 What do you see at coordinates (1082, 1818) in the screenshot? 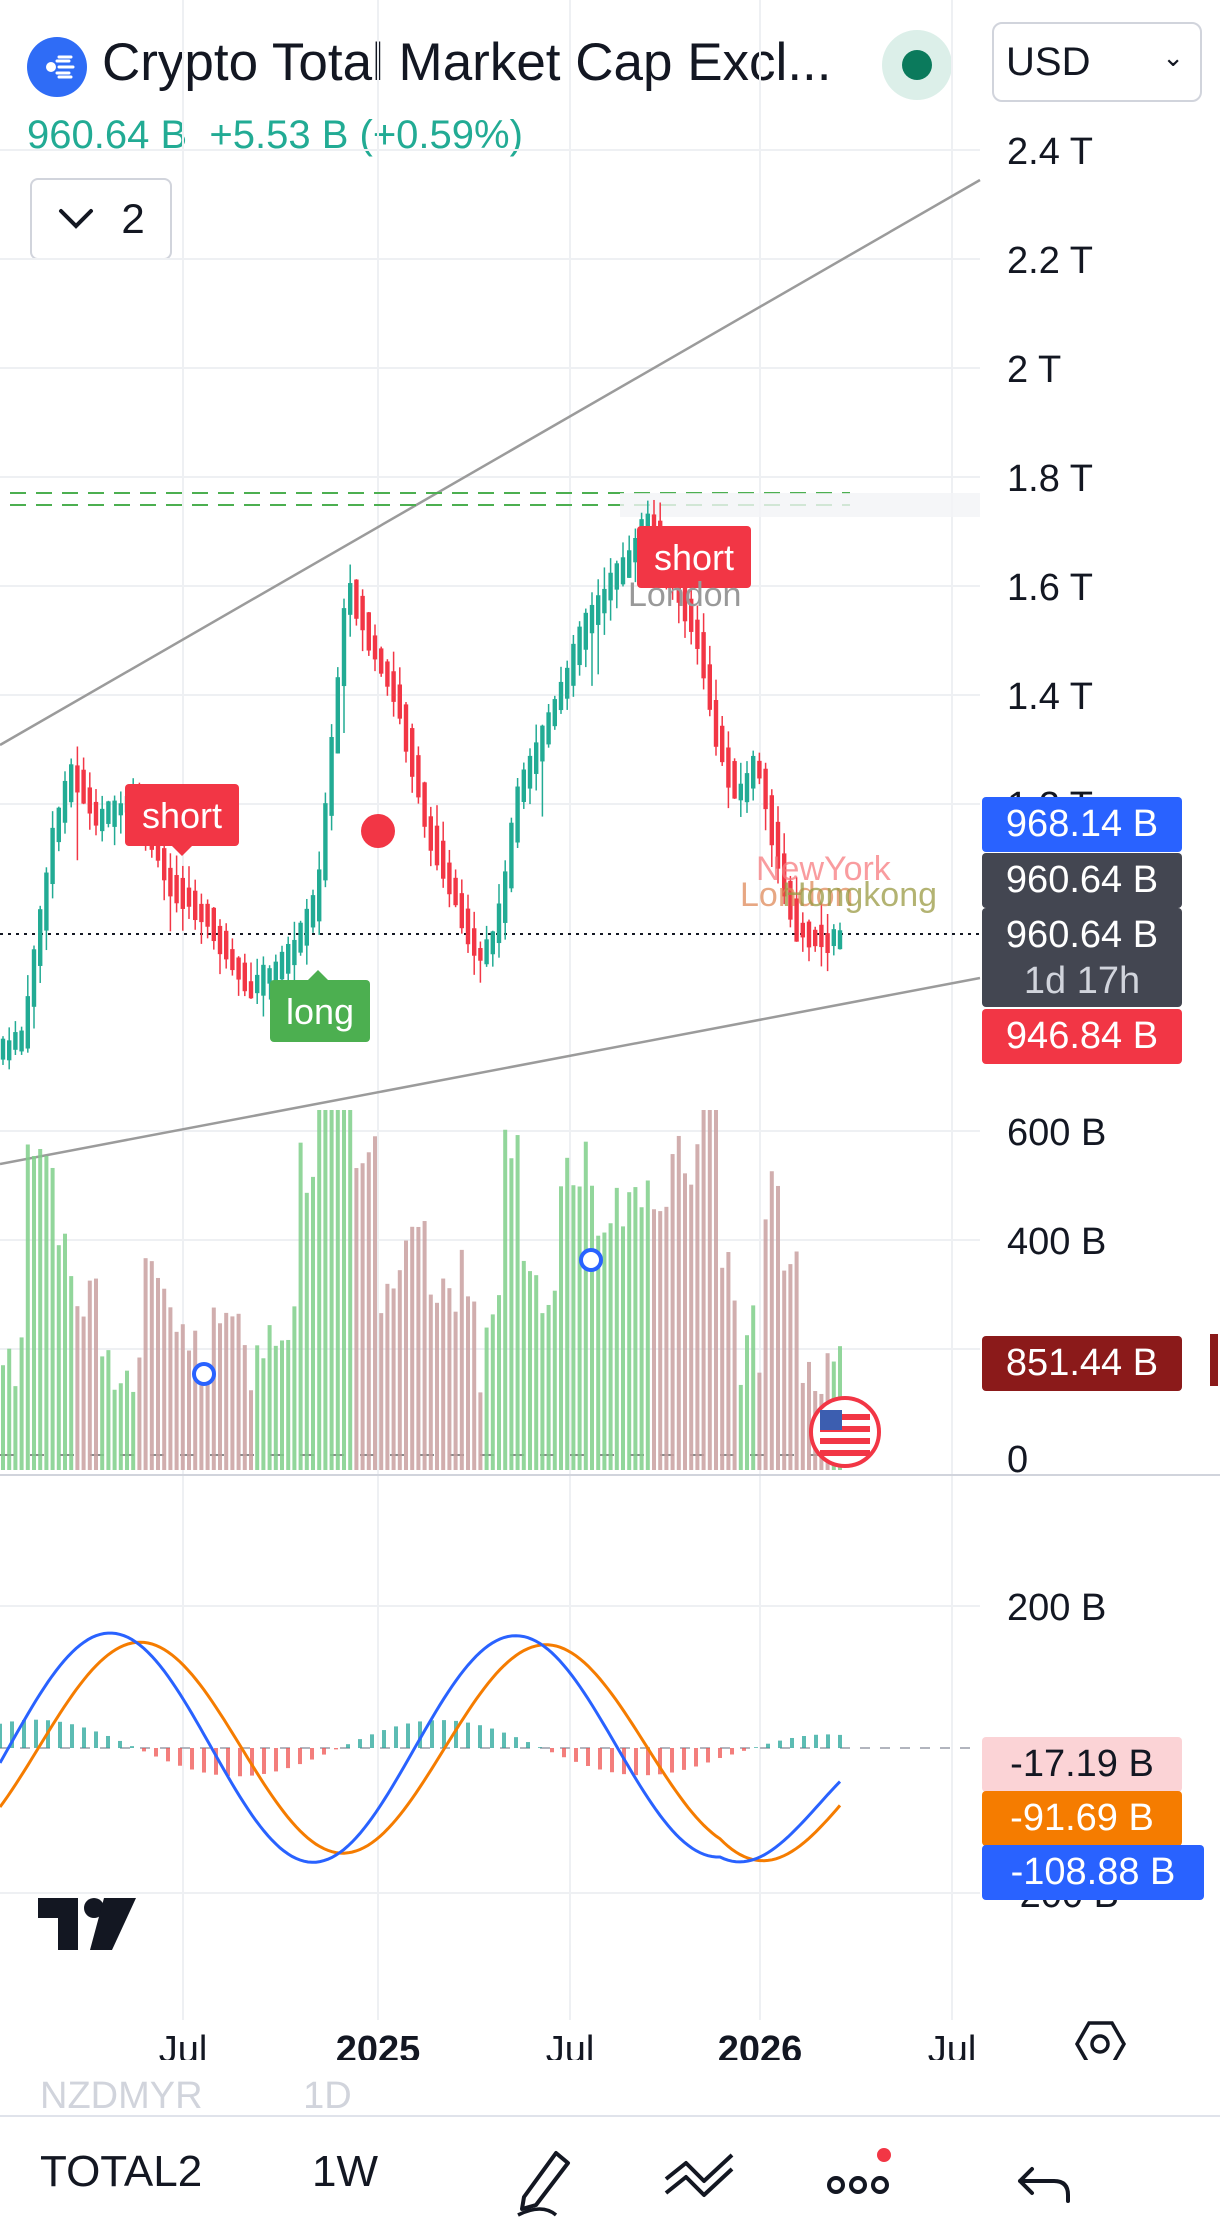
I see `macd-signal-tag: -91.69 B` at bounding box center [1082, 1818].